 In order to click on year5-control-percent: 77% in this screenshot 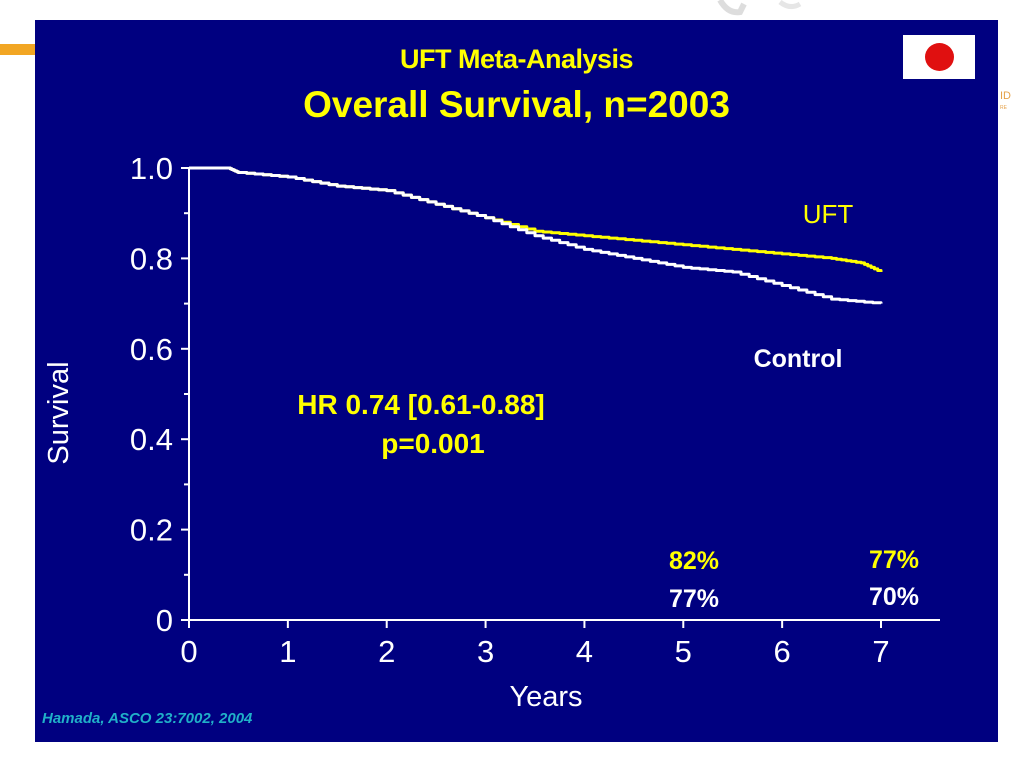, I will do `click(694, 599)`.